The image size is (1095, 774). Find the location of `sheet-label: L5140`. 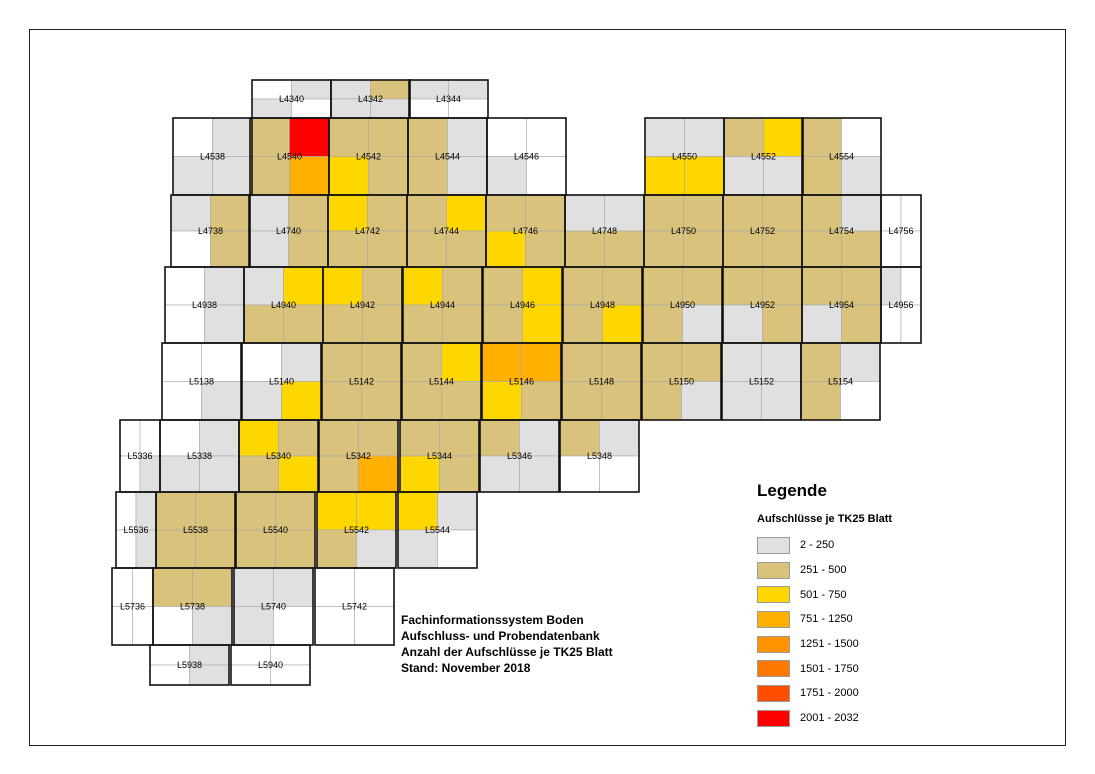

sheet-label: L5140 is located at coordinates (281, 382).